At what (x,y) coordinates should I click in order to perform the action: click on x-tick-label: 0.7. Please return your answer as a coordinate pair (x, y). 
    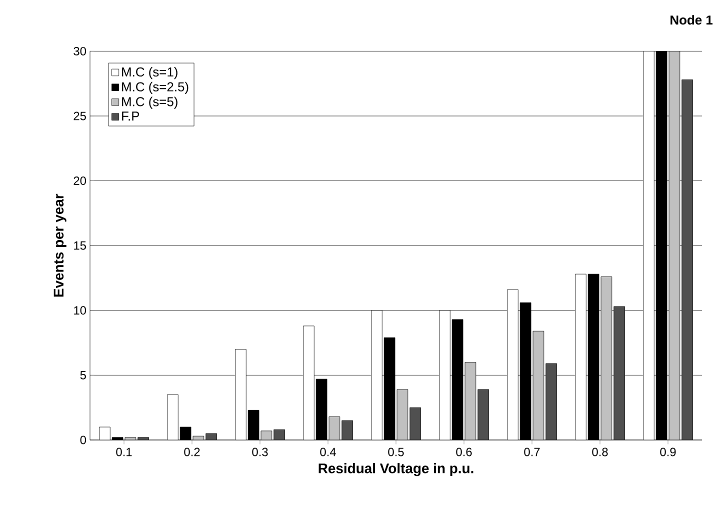
    Looking at the image, I should click on (532, 452).